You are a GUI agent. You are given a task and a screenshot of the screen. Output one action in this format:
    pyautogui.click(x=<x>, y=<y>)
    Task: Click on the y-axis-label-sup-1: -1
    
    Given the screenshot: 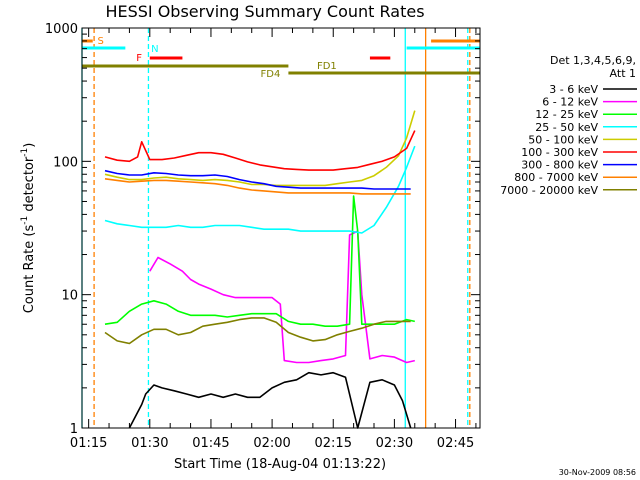 What is the action you would take?
    pyautogui.click(x=25, y=220)
    